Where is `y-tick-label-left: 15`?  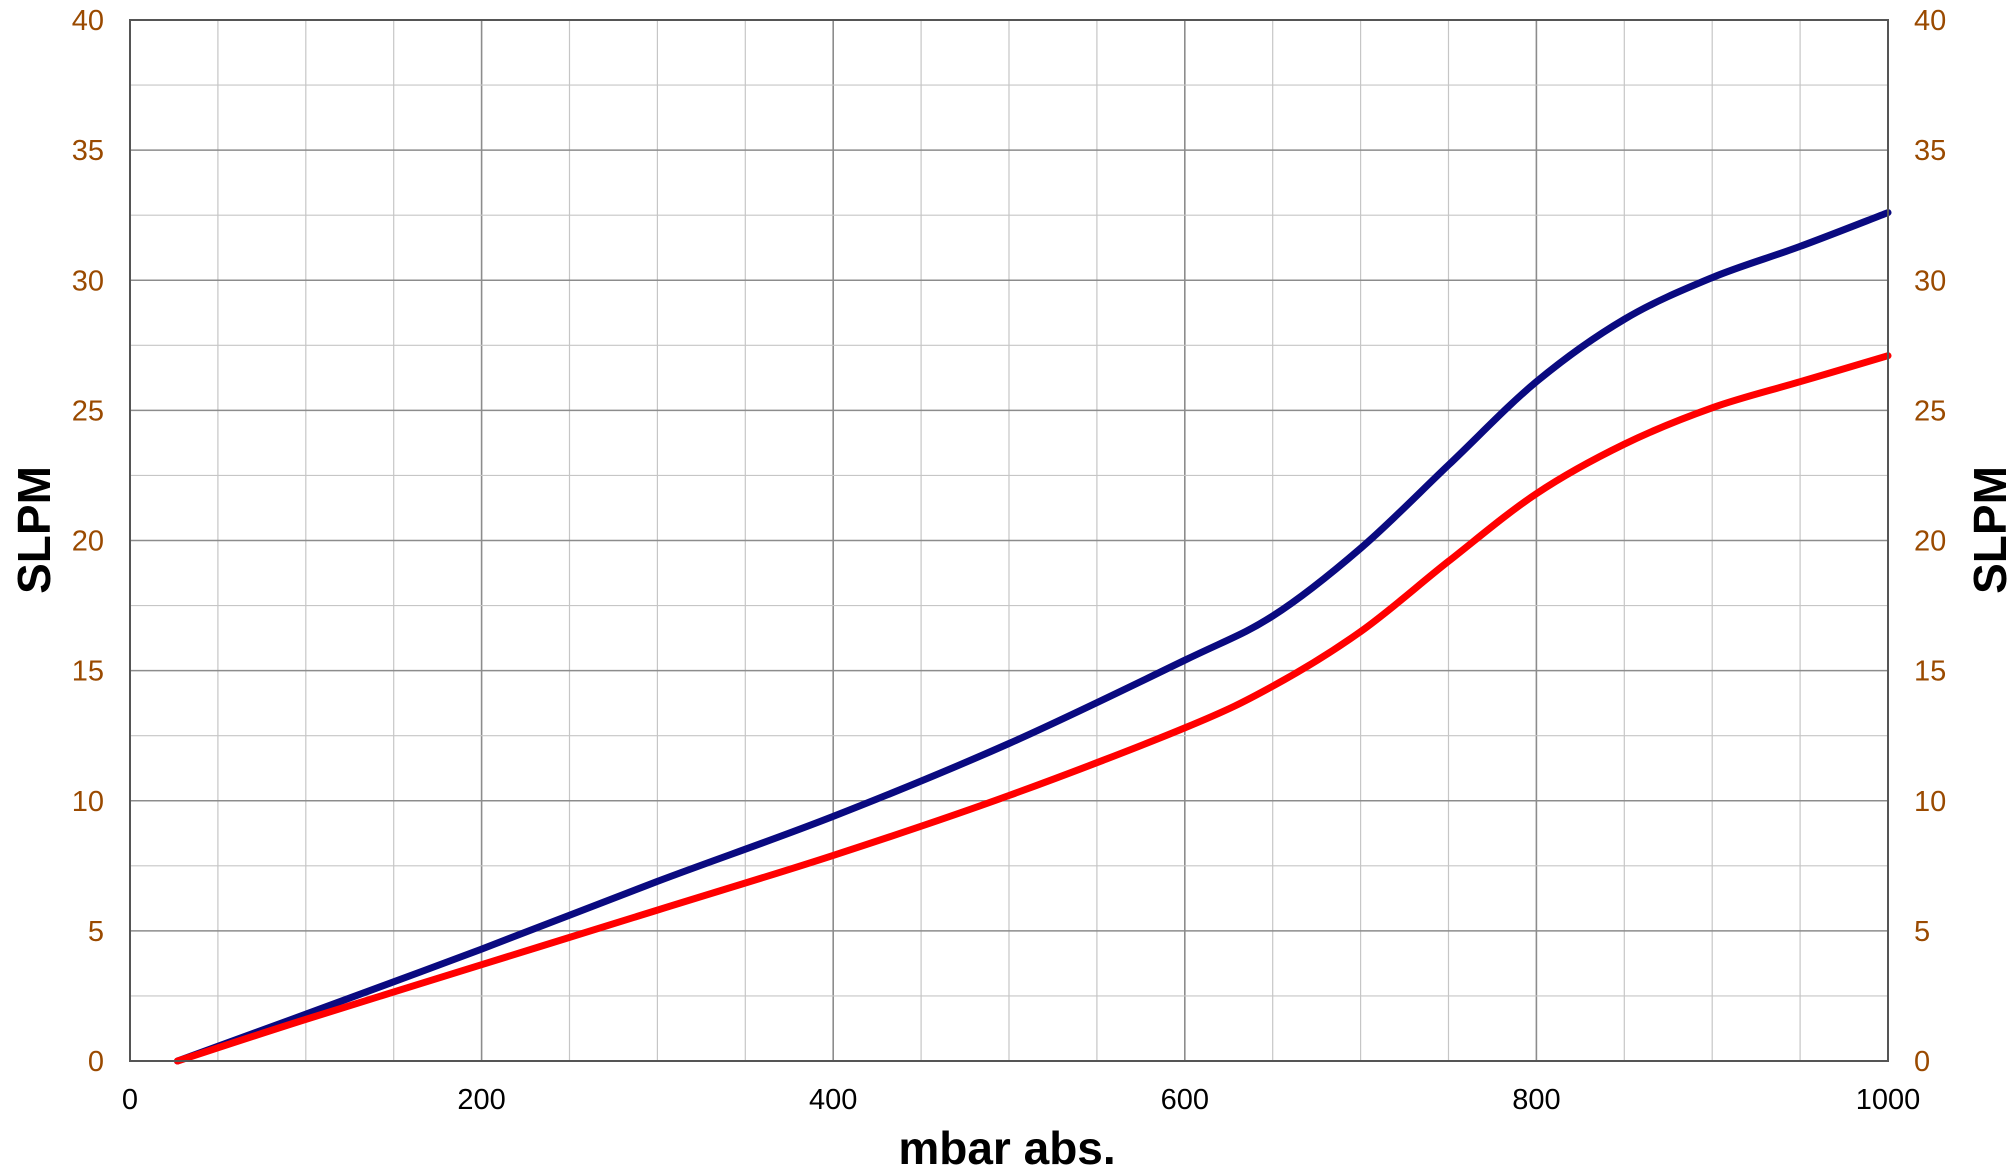 y-tick-label-left: 15 is located at coordinates (88, 672).